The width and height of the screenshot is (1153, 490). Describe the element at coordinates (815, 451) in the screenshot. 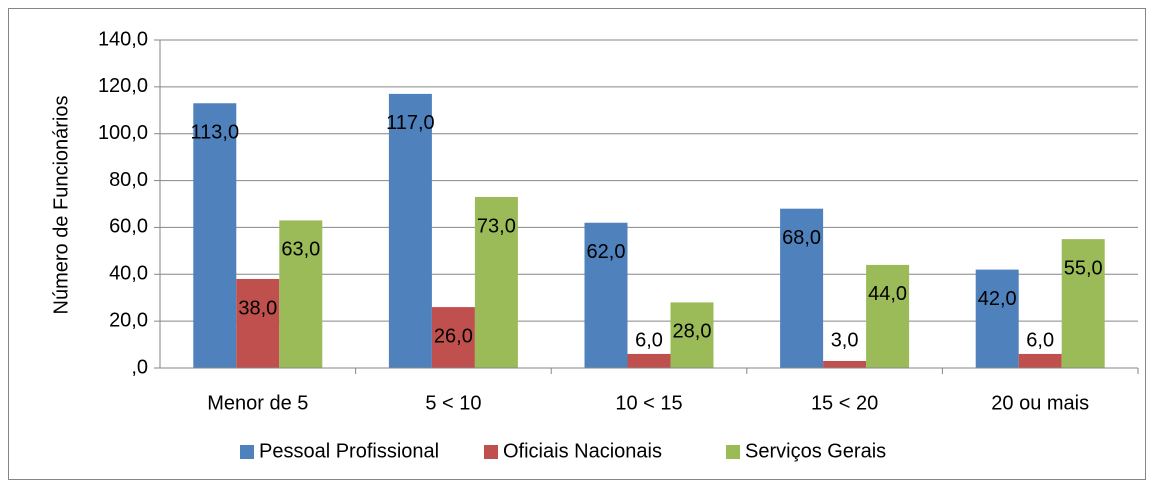

I see `legend-label: Serviços Gerais` at that location.